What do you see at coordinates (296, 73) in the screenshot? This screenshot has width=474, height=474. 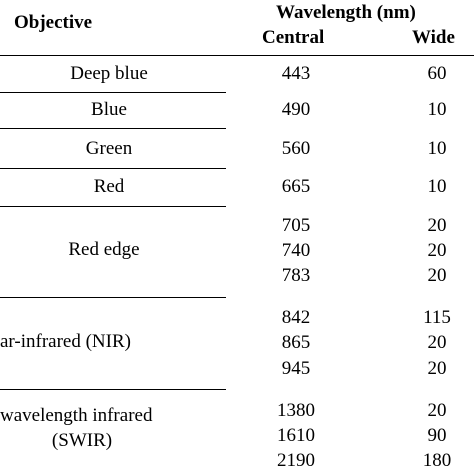 I see `central-value: 443` at bounding box center [296, 73].